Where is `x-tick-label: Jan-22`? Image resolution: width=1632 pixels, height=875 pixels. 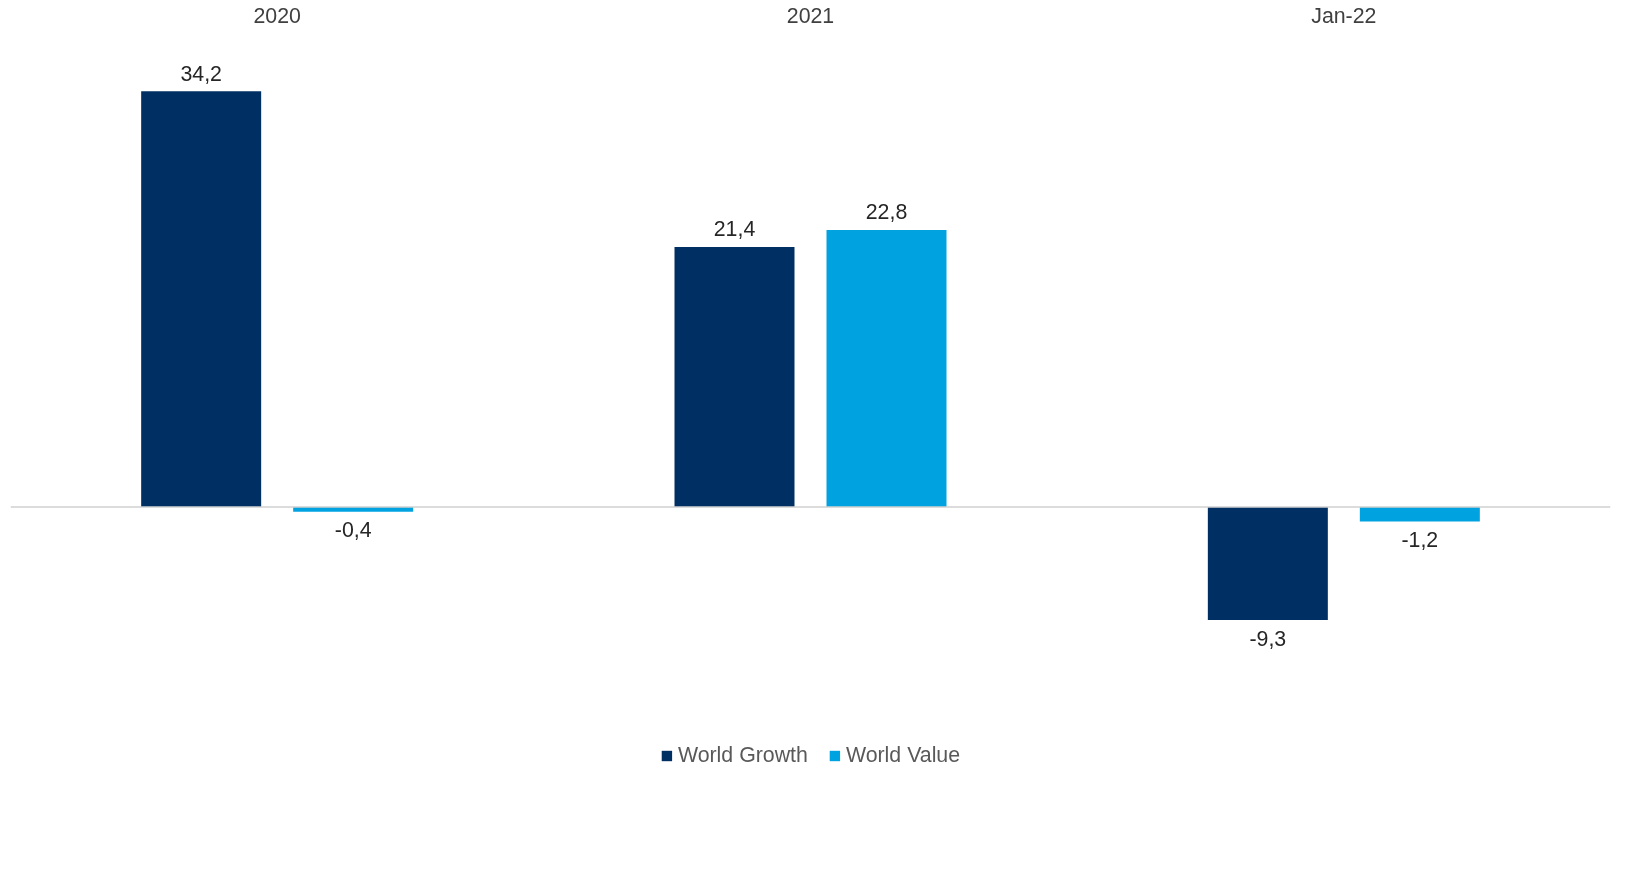 x-tick-label: Jan-22 is located at coordinates (1344, 15).